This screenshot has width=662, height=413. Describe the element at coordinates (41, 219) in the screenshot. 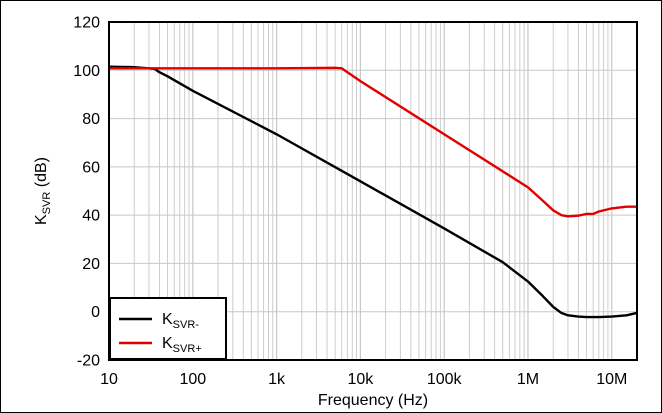

I see `y-axis-label-main: K` at that location.